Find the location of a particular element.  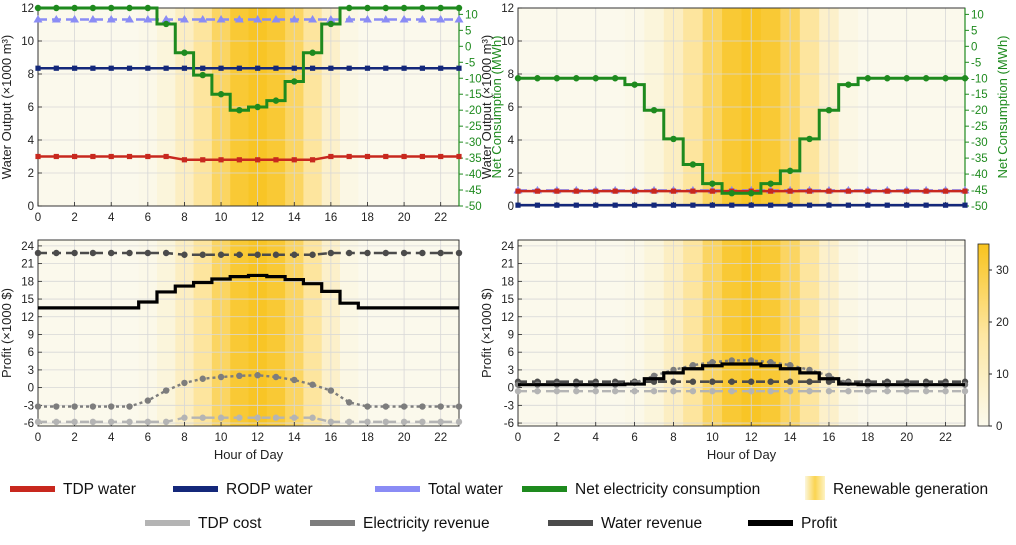

y2-tick-label: -35 is located at coordinates (979, 159).